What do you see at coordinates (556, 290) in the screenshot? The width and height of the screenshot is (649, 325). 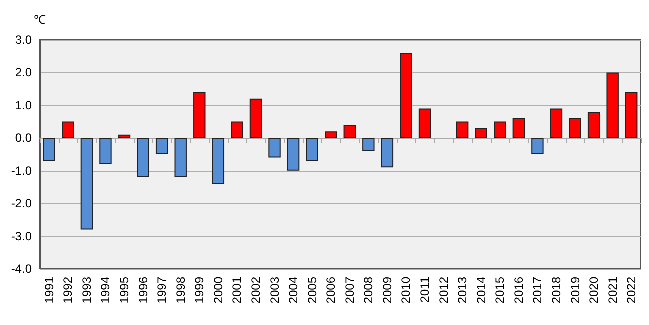 I see `x-tick-label: 2018` at bounding box center [556, 290].